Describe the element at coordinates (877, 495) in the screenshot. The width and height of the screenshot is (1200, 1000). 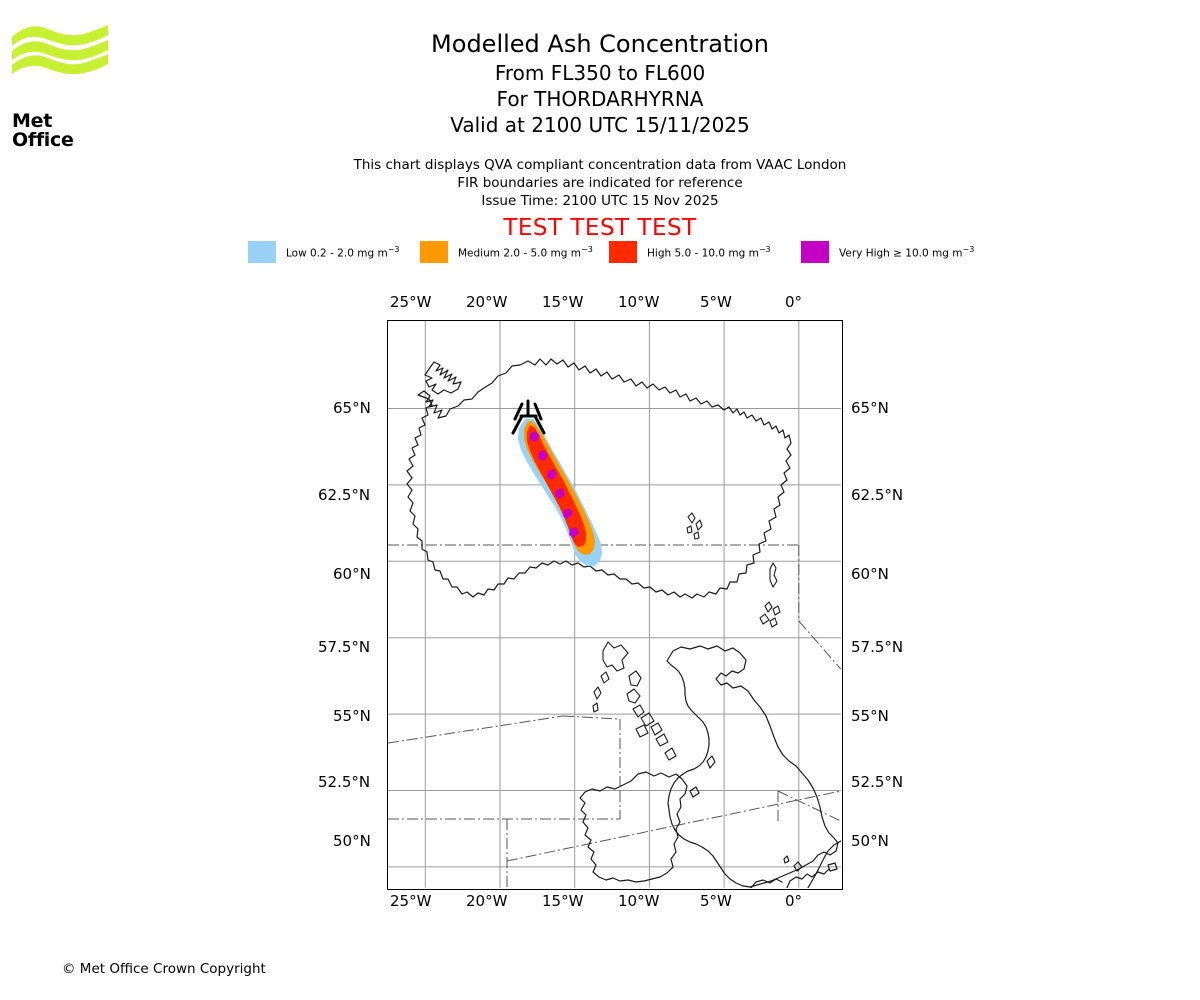
I see `lat-label-right-1: 62.5°N` at that location.